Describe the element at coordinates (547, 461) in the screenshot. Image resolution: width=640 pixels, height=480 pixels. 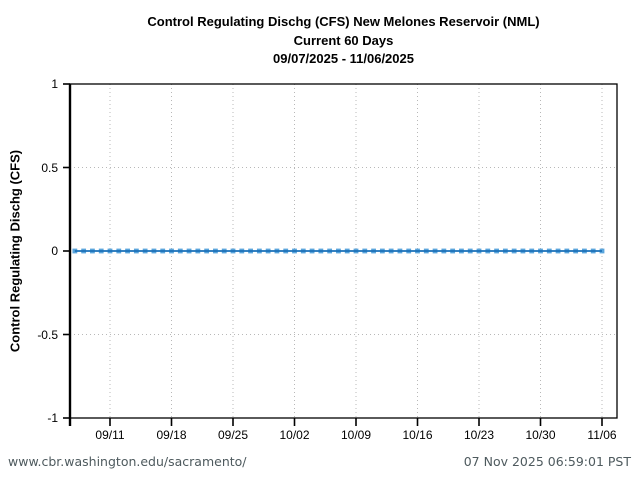
I see `footer-timestamp: 07 Nov 2025 06:59:01 PST` at that location.